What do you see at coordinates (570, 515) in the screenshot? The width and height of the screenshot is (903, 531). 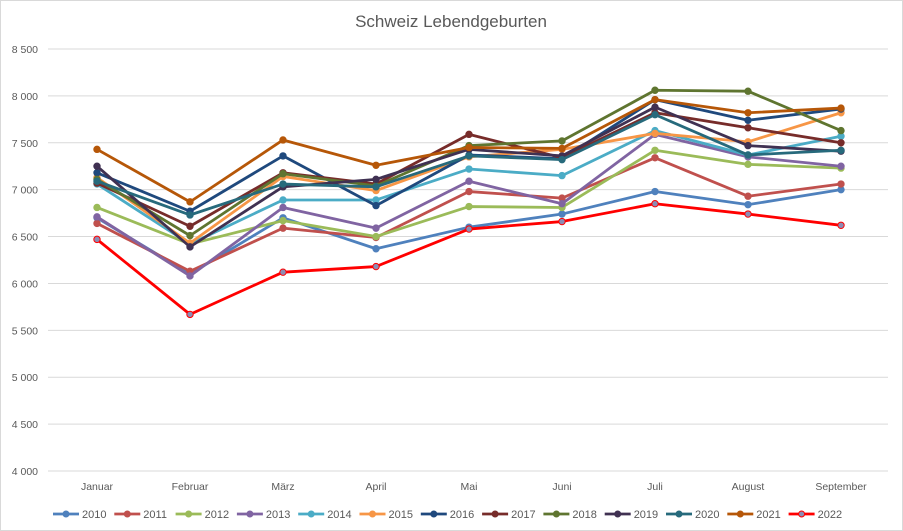 I see `legend-item: 2018` at bounding box center [570, 515].